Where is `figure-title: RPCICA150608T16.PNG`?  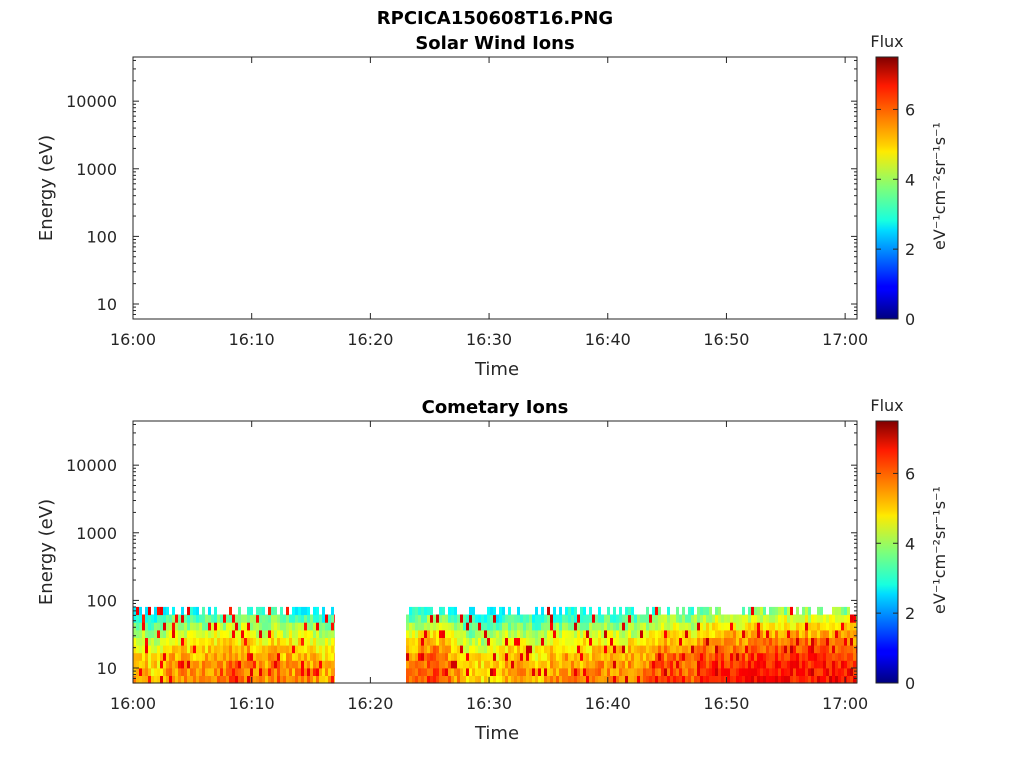
figure-title: RPCICA150608T16.PNG is located at coordinates (495, 18).